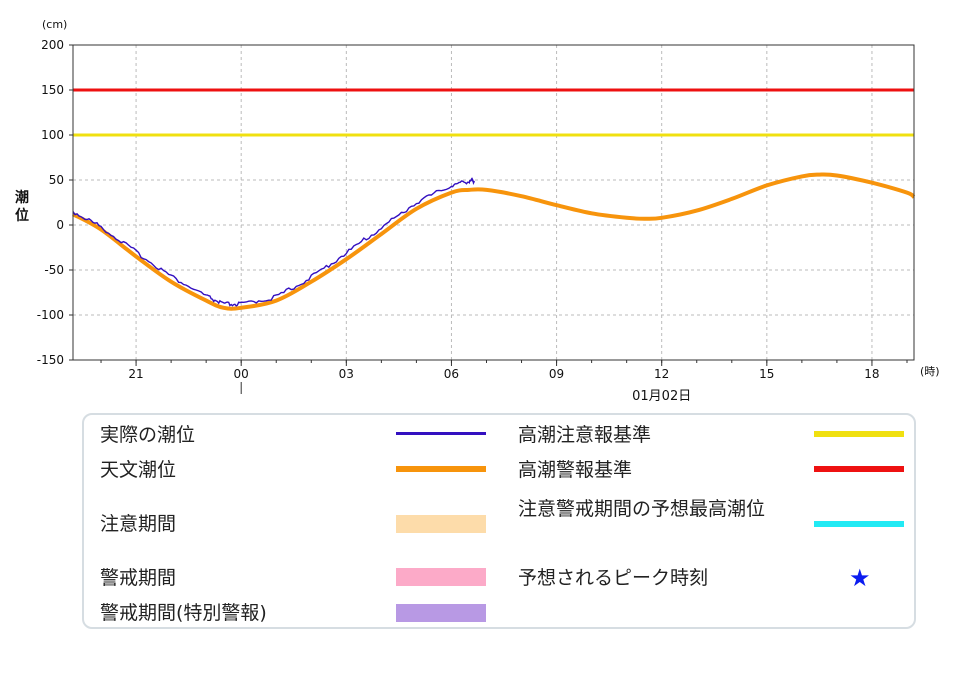 The height and width of the screenshot is (677, 965). Describe the element at coordinates (56, 180) in the screenshot. I see `y-tick-label: 50` at that location.